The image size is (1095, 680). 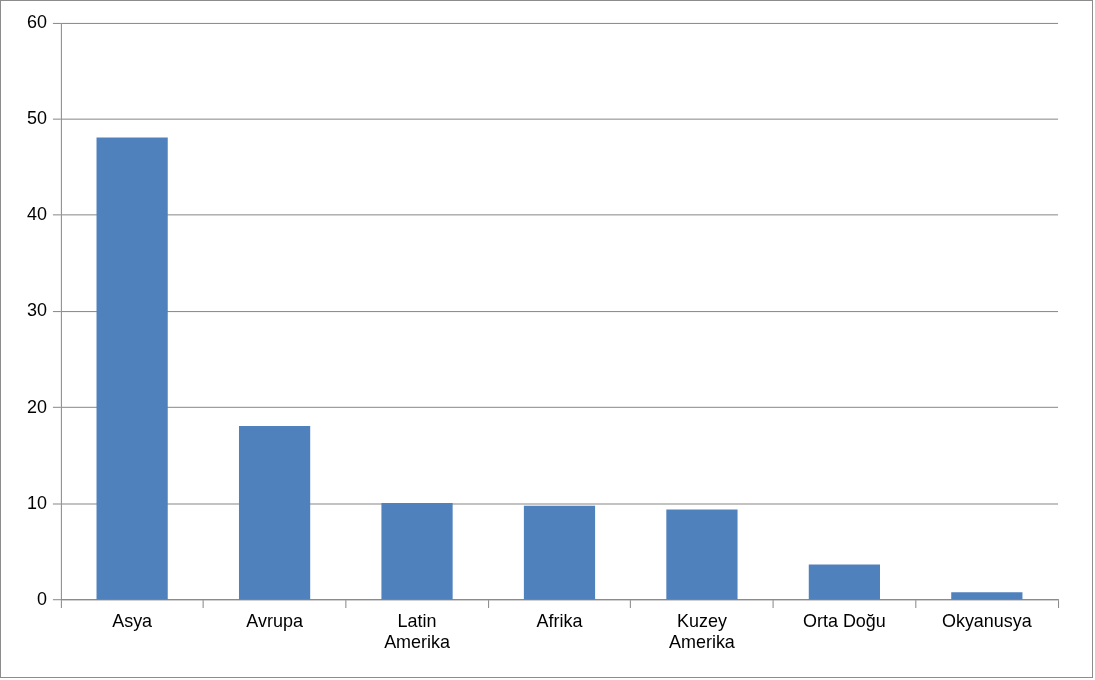 I want to click on x-tick-label: Kuzey Amerika, so click(x=702, y=631).